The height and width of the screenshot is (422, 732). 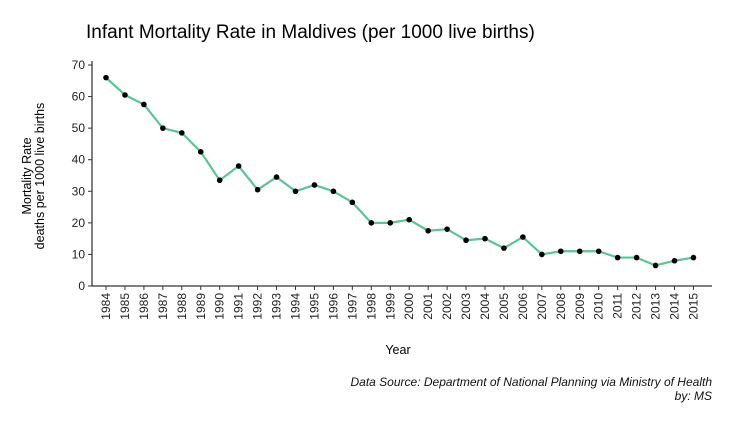 What do you see at coordinates (182, 306) in the screenshot?
I see `x-tick-label: 1988` at bounding box center [182, 306].